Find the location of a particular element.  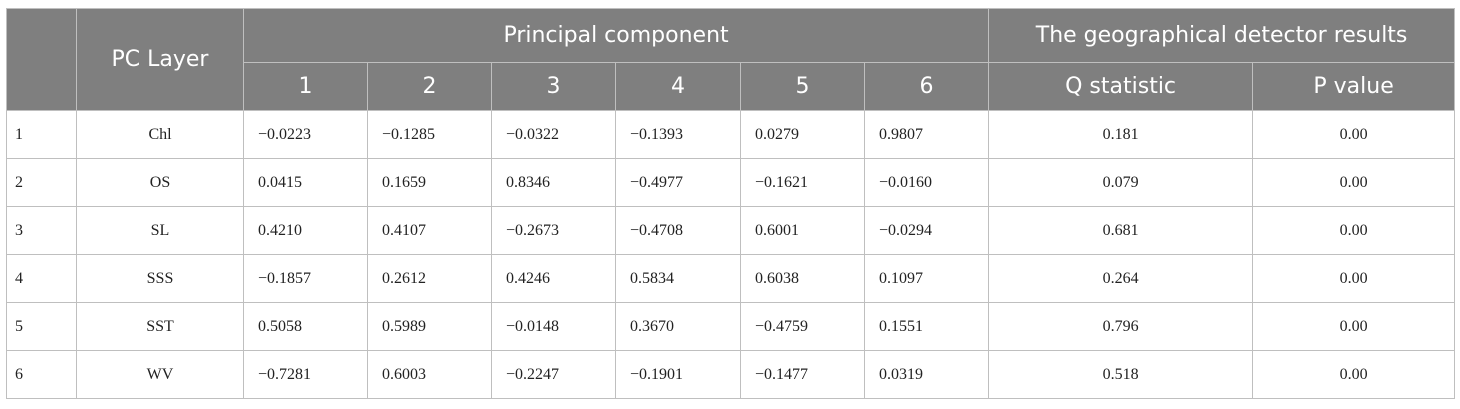

table-cell: 0.796 is located at coordinates (1121, 326).